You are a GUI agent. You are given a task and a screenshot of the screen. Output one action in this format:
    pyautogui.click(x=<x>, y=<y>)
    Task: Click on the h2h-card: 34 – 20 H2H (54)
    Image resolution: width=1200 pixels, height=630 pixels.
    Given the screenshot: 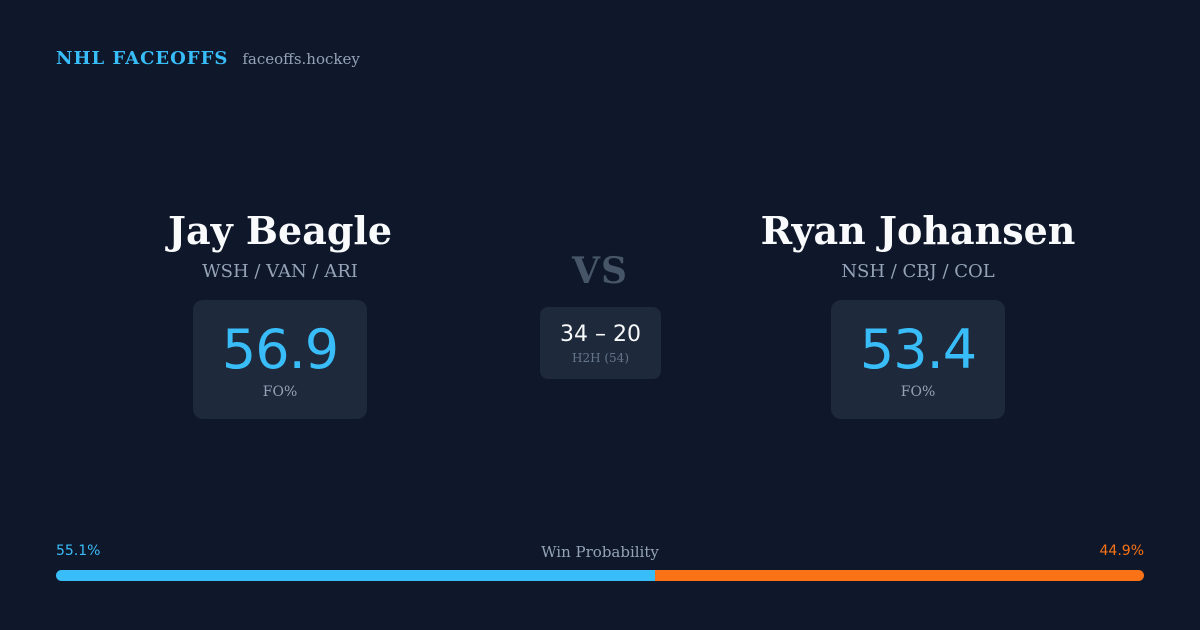 What is the action you would take?
    pyautogui.click(x=600, y=343)
    